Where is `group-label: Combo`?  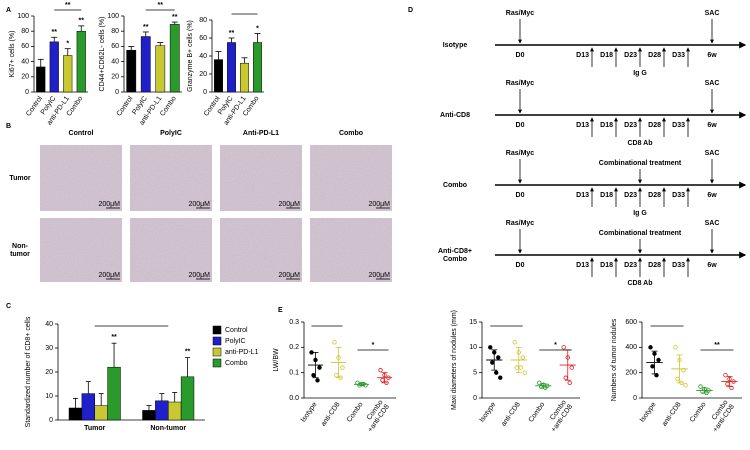
group-label: Combo is located at coordinates (455, 185).